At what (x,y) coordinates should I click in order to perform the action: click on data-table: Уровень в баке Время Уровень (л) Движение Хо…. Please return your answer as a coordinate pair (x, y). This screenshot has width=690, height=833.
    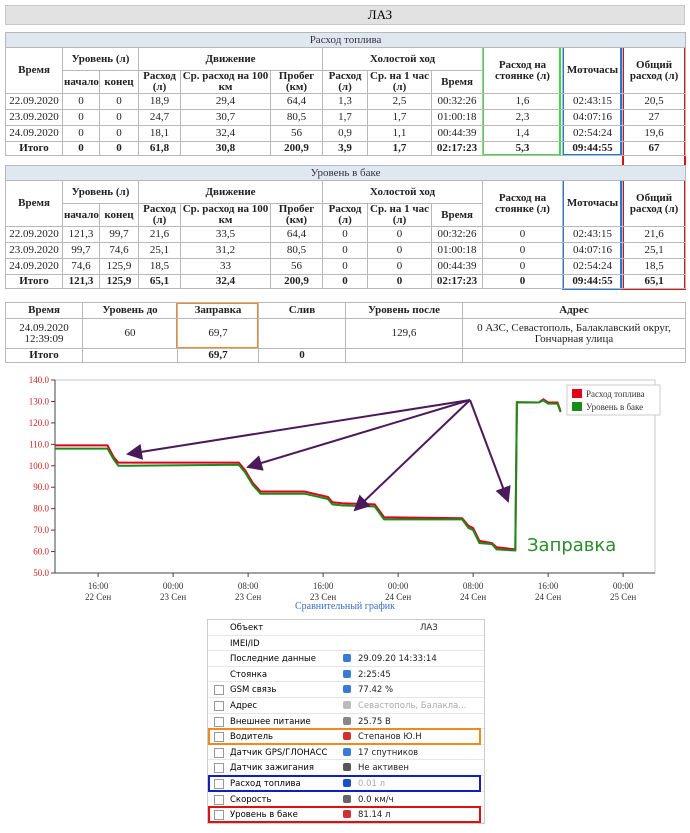
    Looking at the image, I should click on (345, 227).